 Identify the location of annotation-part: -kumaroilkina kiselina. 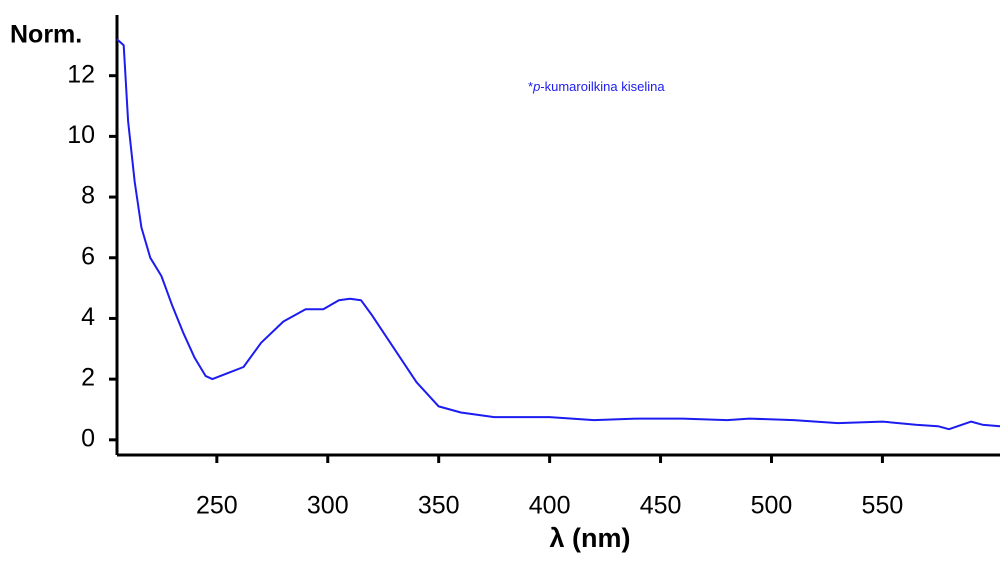
(602, 86).